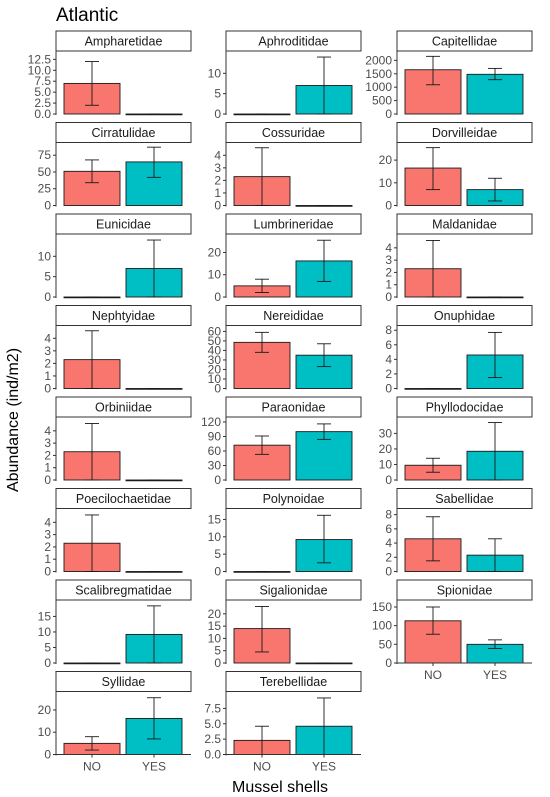  I want to click on facet-strip-label: Sigalionidae, so click(293, 591).